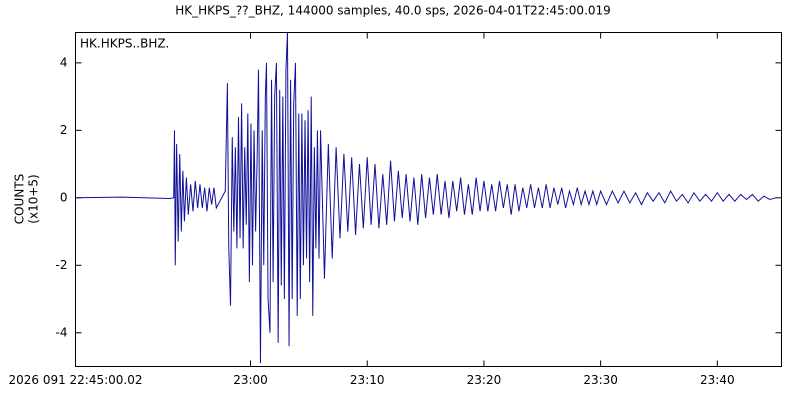 The image size is (800, 400). I want to click on y-tick-label: -4, so click(62, 332).